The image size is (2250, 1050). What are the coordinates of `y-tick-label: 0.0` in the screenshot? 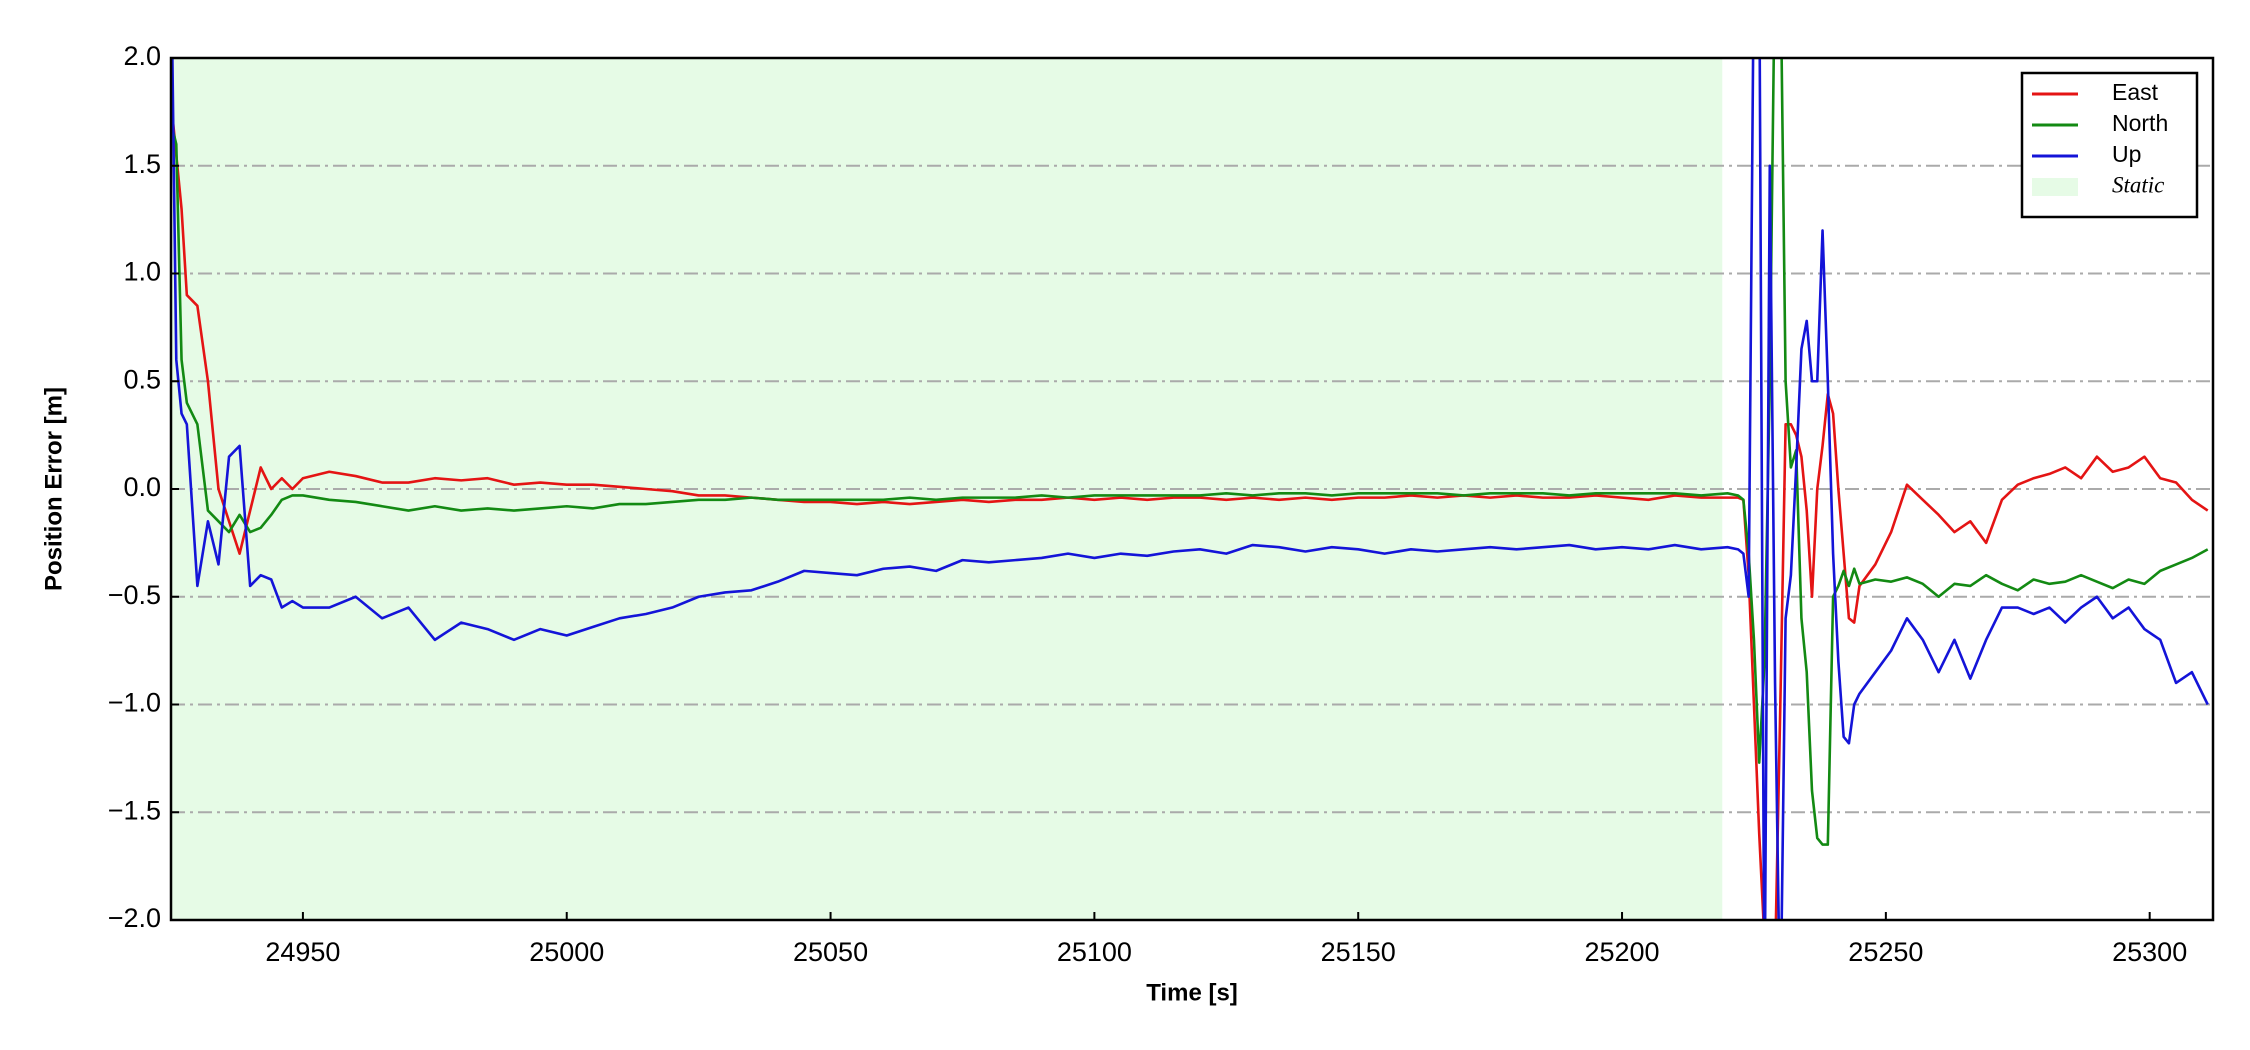 It's located at (142, 487).